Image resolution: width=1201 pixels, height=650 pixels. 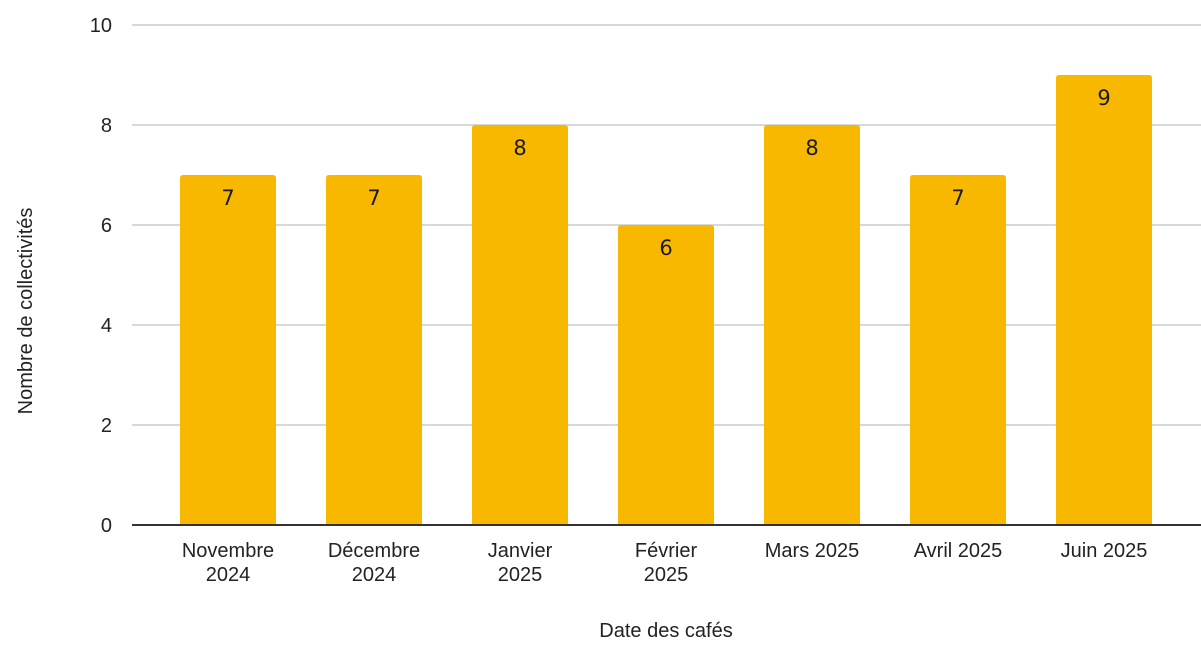 I want to click on y-axis-title: Nombre de collectivités, so click(x=26, y=311).